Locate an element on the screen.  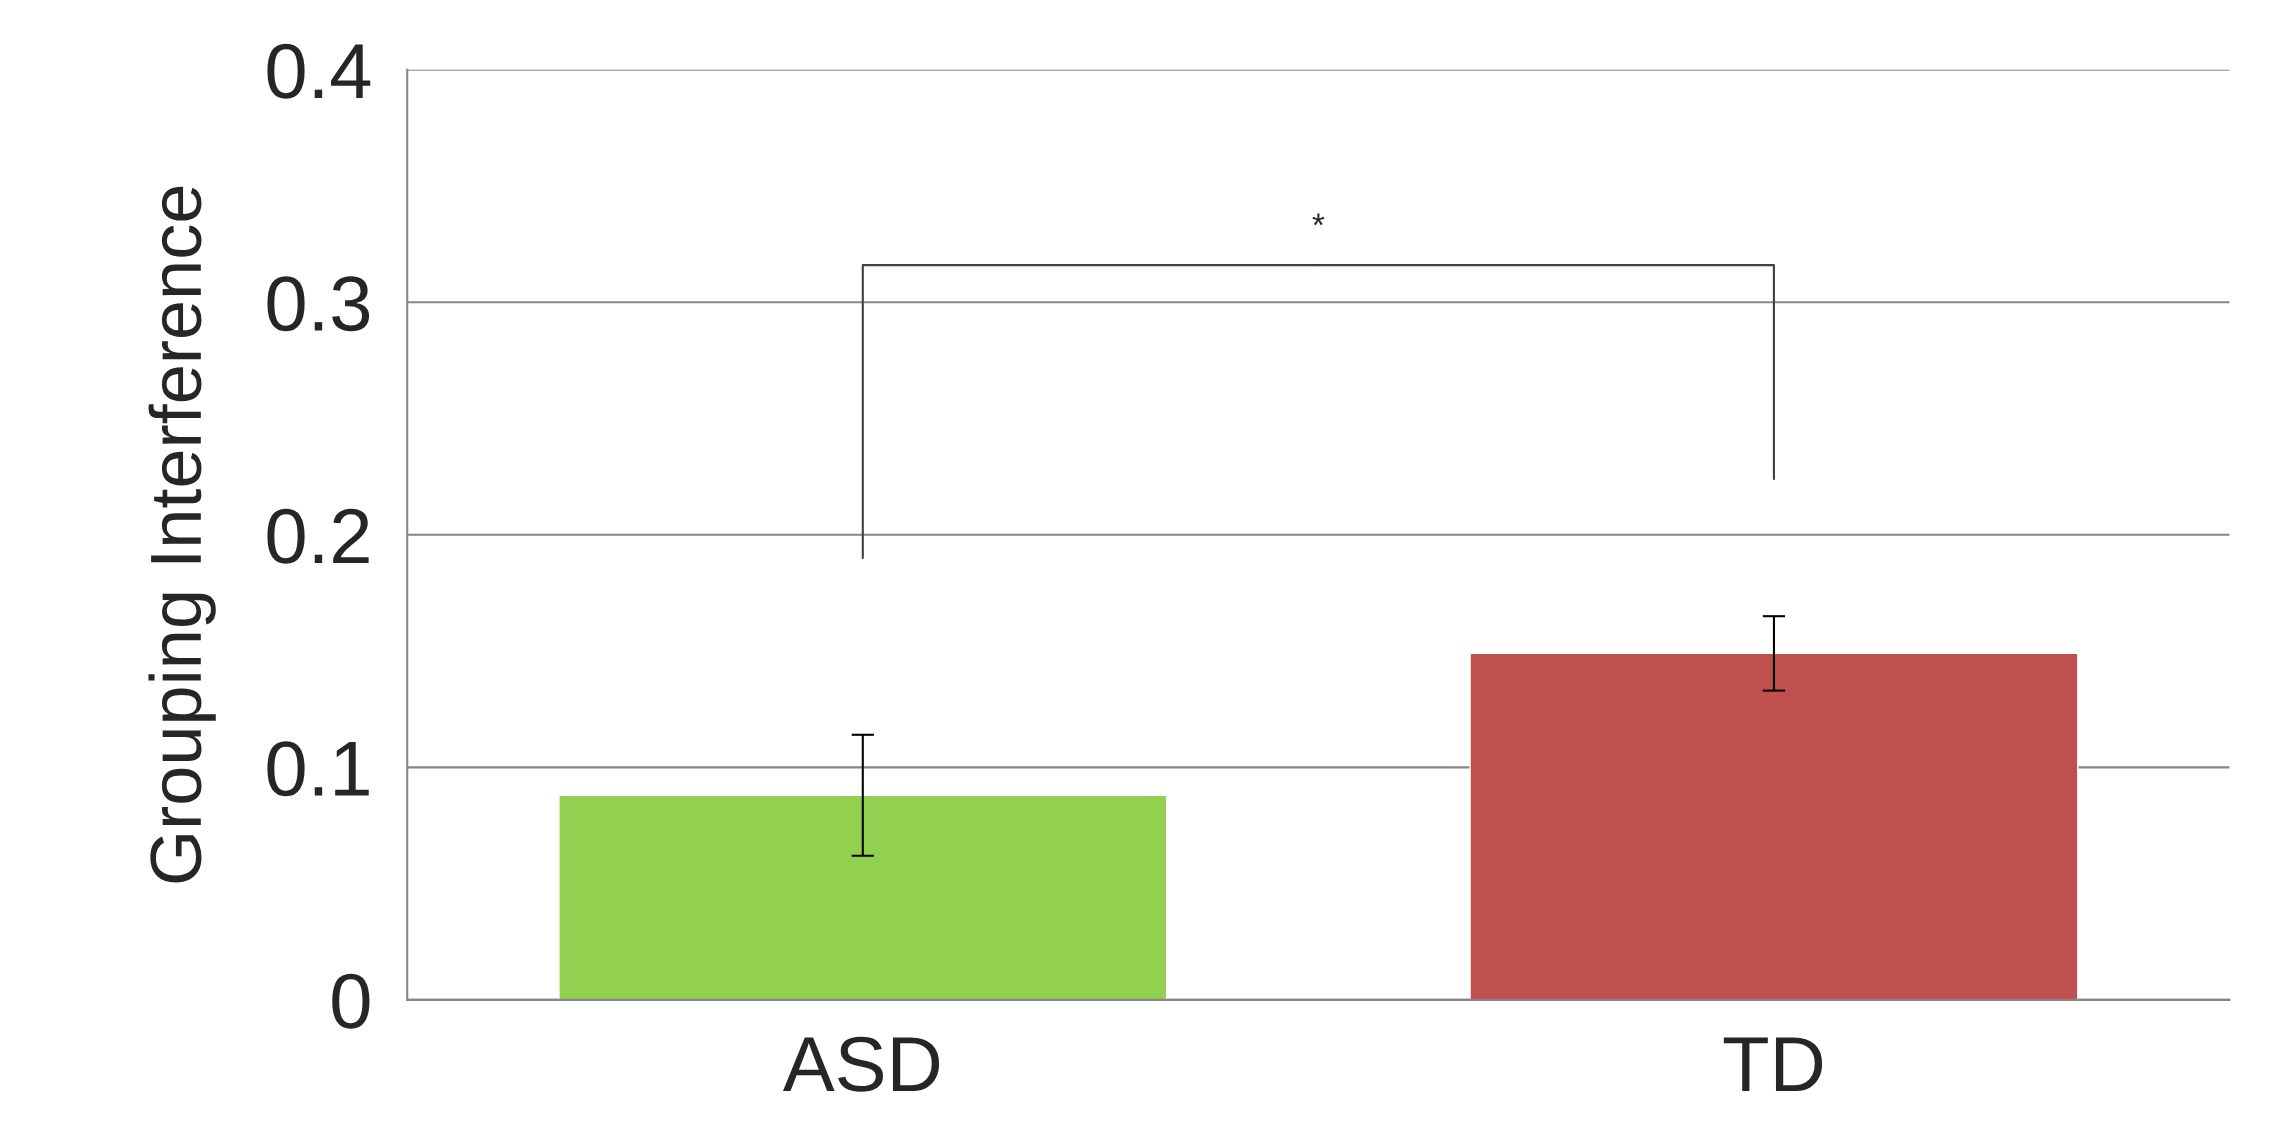
y-tick-label: 0.4 is located at coordinates (319, 71).